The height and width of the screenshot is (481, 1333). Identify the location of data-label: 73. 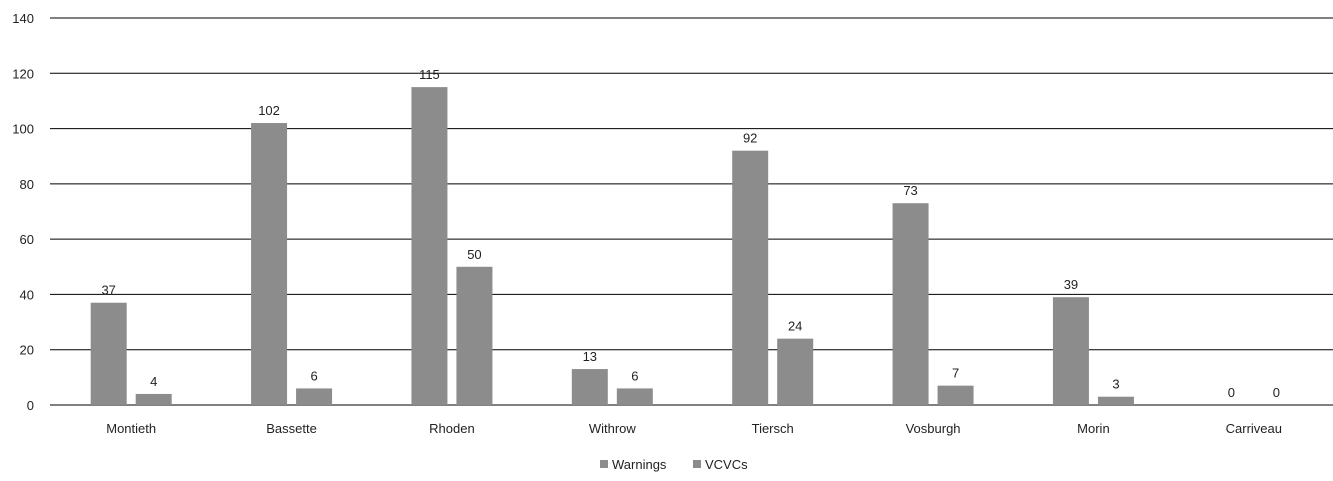
(910, 190).